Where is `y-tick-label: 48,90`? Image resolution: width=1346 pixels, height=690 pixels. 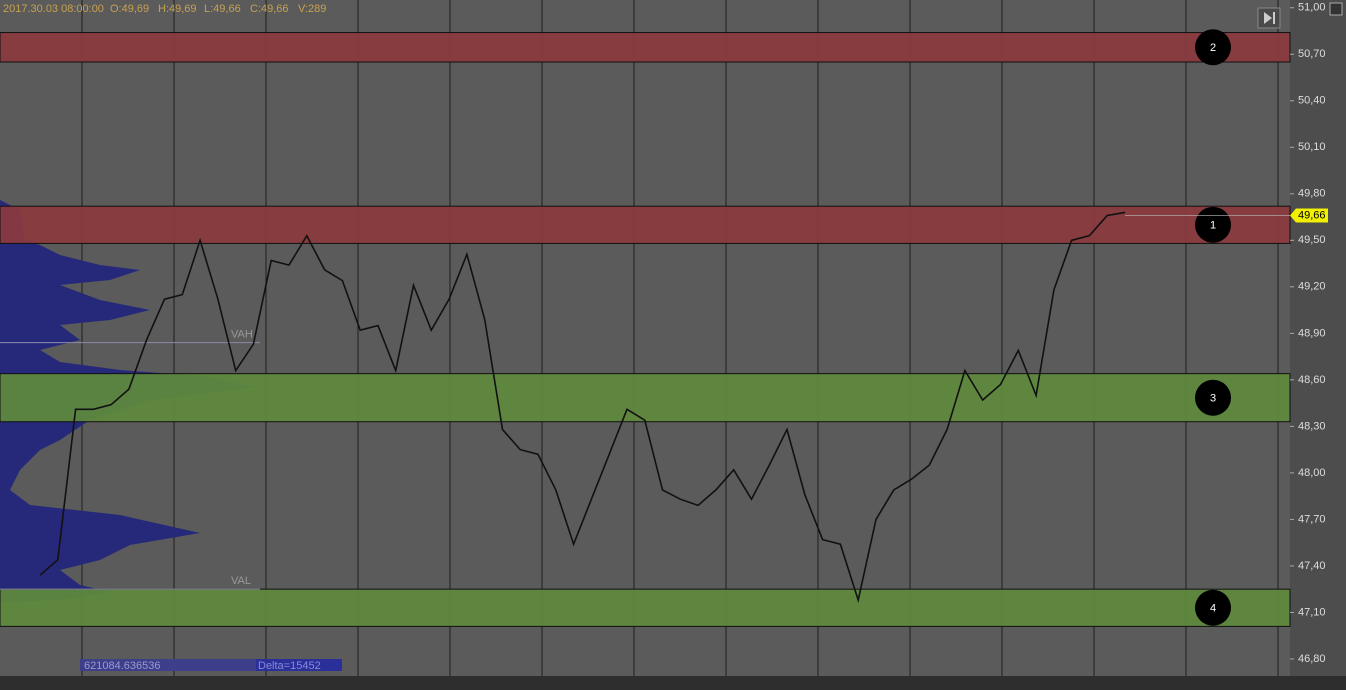
y-tick-label: 48,90 is located at coordinates (1312, 333).